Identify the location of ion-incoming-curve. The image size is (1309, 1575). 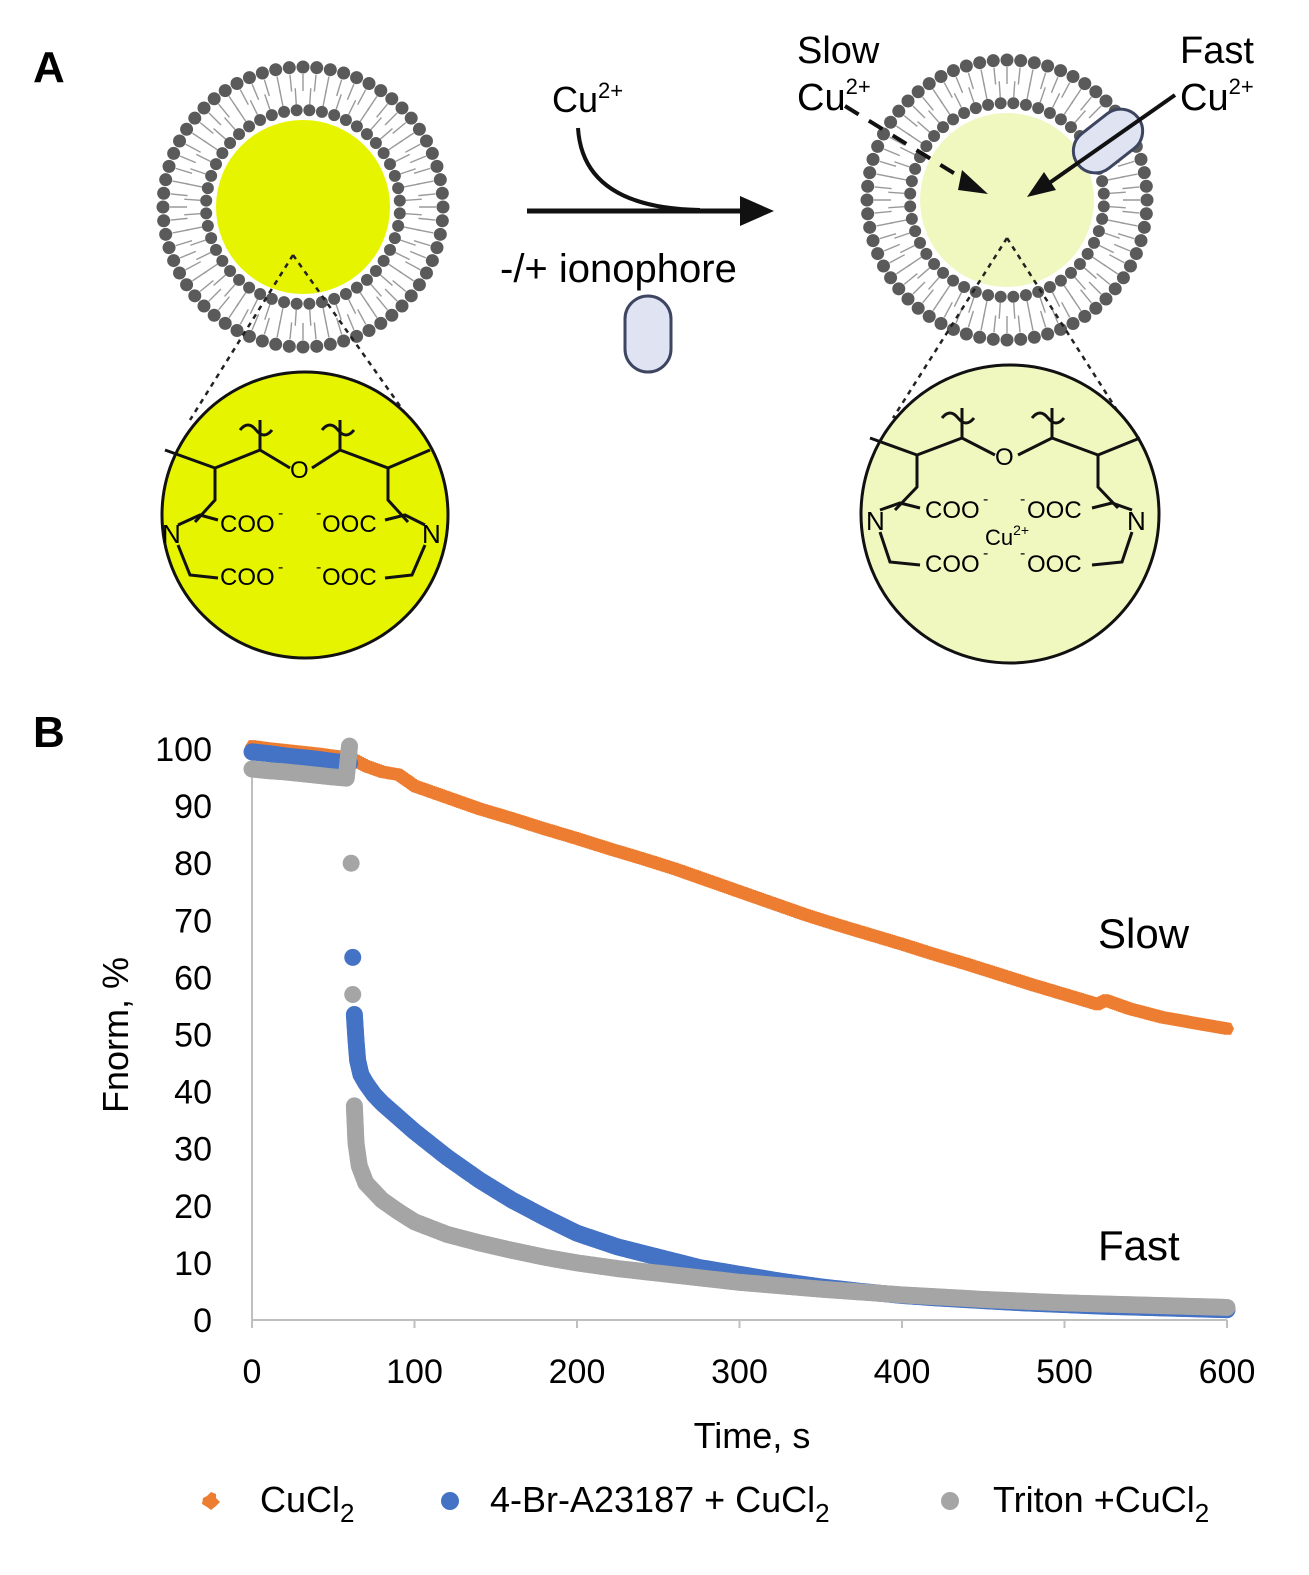
(638, 169).